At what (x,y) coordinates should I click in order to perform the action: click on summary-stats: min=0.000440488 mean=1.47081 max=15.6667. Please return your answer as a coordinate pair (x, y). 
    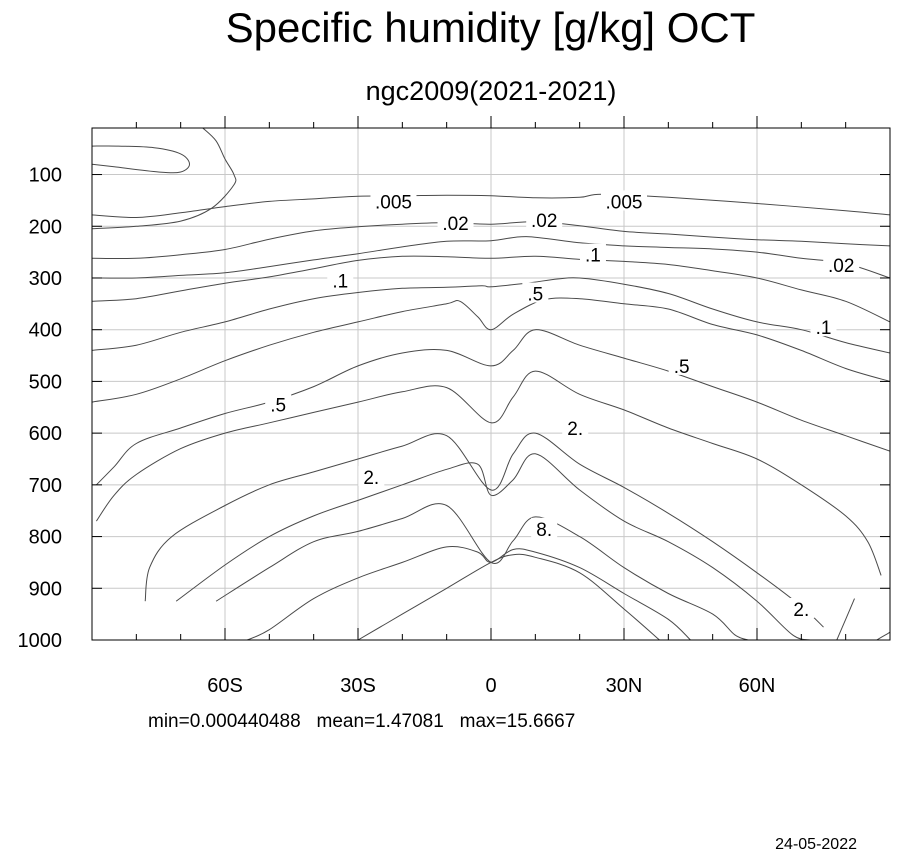
    Looking at the image, I should click on (362, 721).